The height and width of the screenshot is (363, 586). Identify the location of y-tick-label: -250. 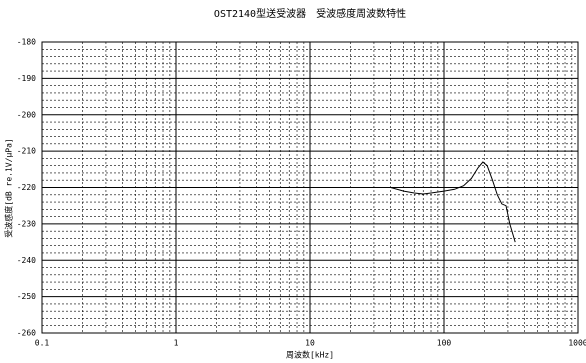
(26, 296).